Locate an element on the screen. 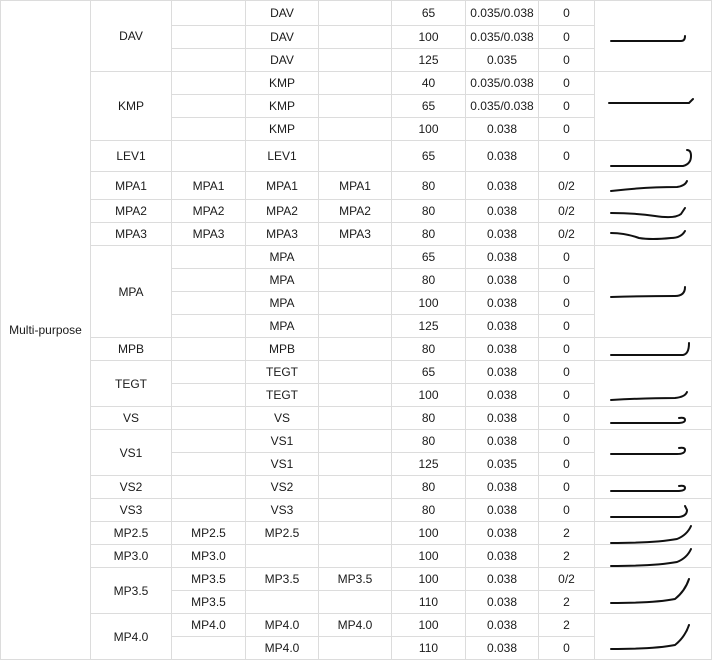 The image size is (712, 660). group-name-cell: MPA is located at coordinates (131, 292).